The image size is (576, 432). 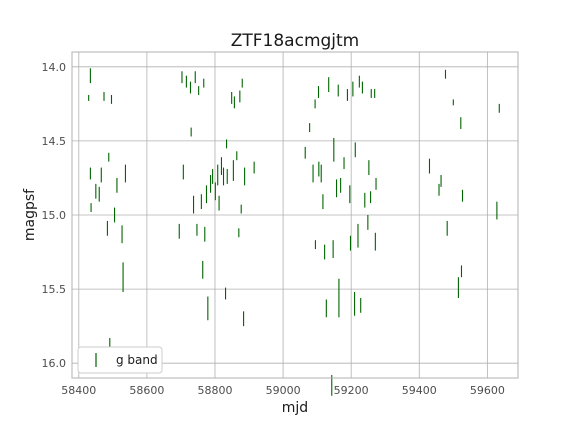 I want to click on x-tick-label: 59000, so click(x=283, y=390).